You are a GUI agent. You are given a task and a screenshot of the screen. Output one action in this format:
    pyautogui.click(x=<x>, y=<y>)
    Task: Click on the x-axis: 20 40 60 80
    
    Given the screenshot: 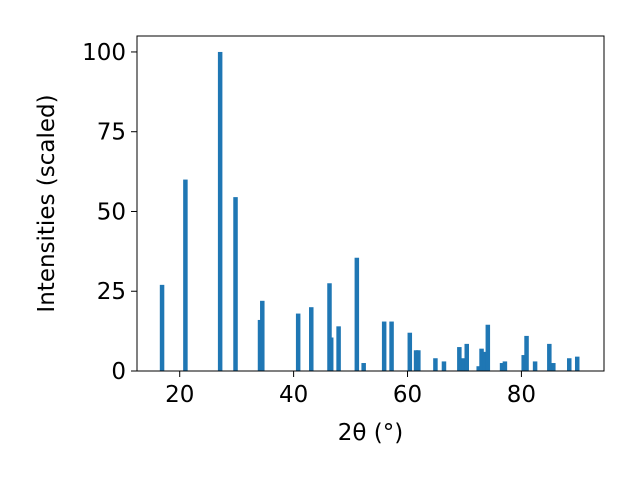 What is the action you would take?
    pyautogui.click(x=350, y=389)
    